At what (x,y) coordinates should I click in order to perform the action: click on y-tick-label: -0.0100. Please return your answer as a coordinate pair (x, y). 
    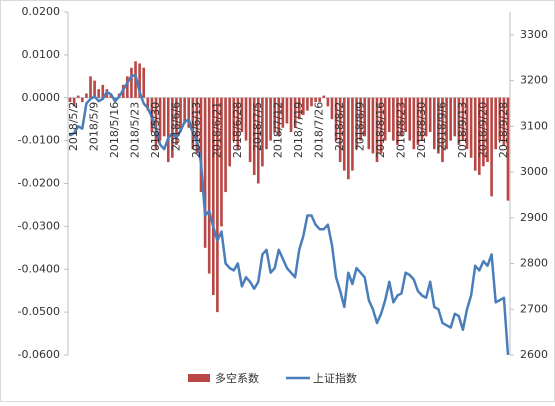
    Looking at the image, I should click on (39, 140).